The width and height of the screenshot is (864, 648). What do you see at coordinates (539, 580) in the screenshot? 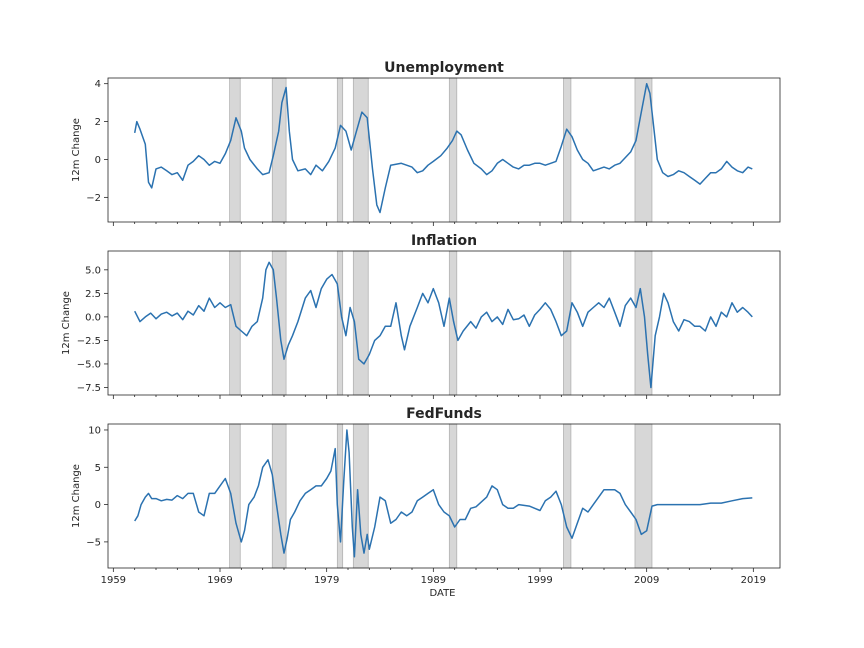
I see `x-tick-label: 1999` at bounding box center [539, 580].